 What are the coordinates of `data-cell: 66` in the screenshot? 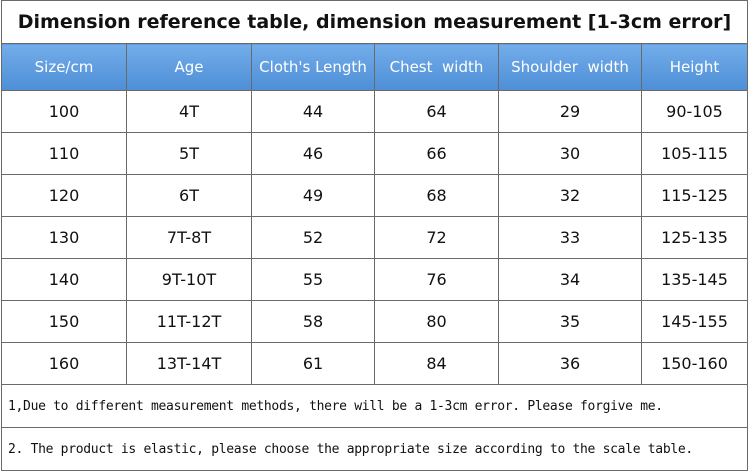 It's located at (436, 153).